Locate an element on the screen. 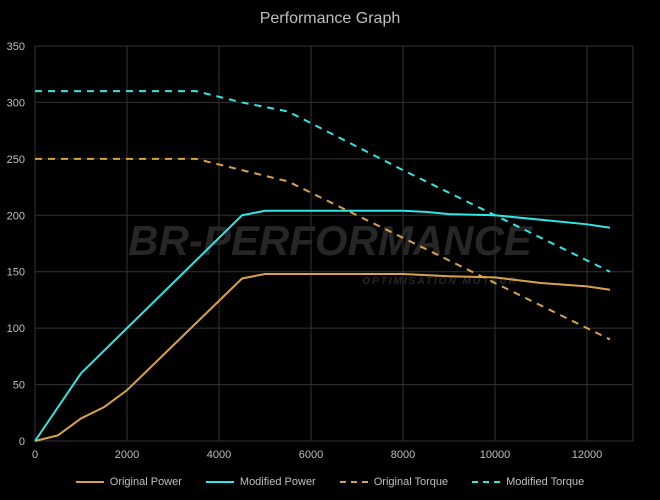 This screenshot has width=660, height=500. x-tick-label: 12000 is located at coordinates (587, 455).